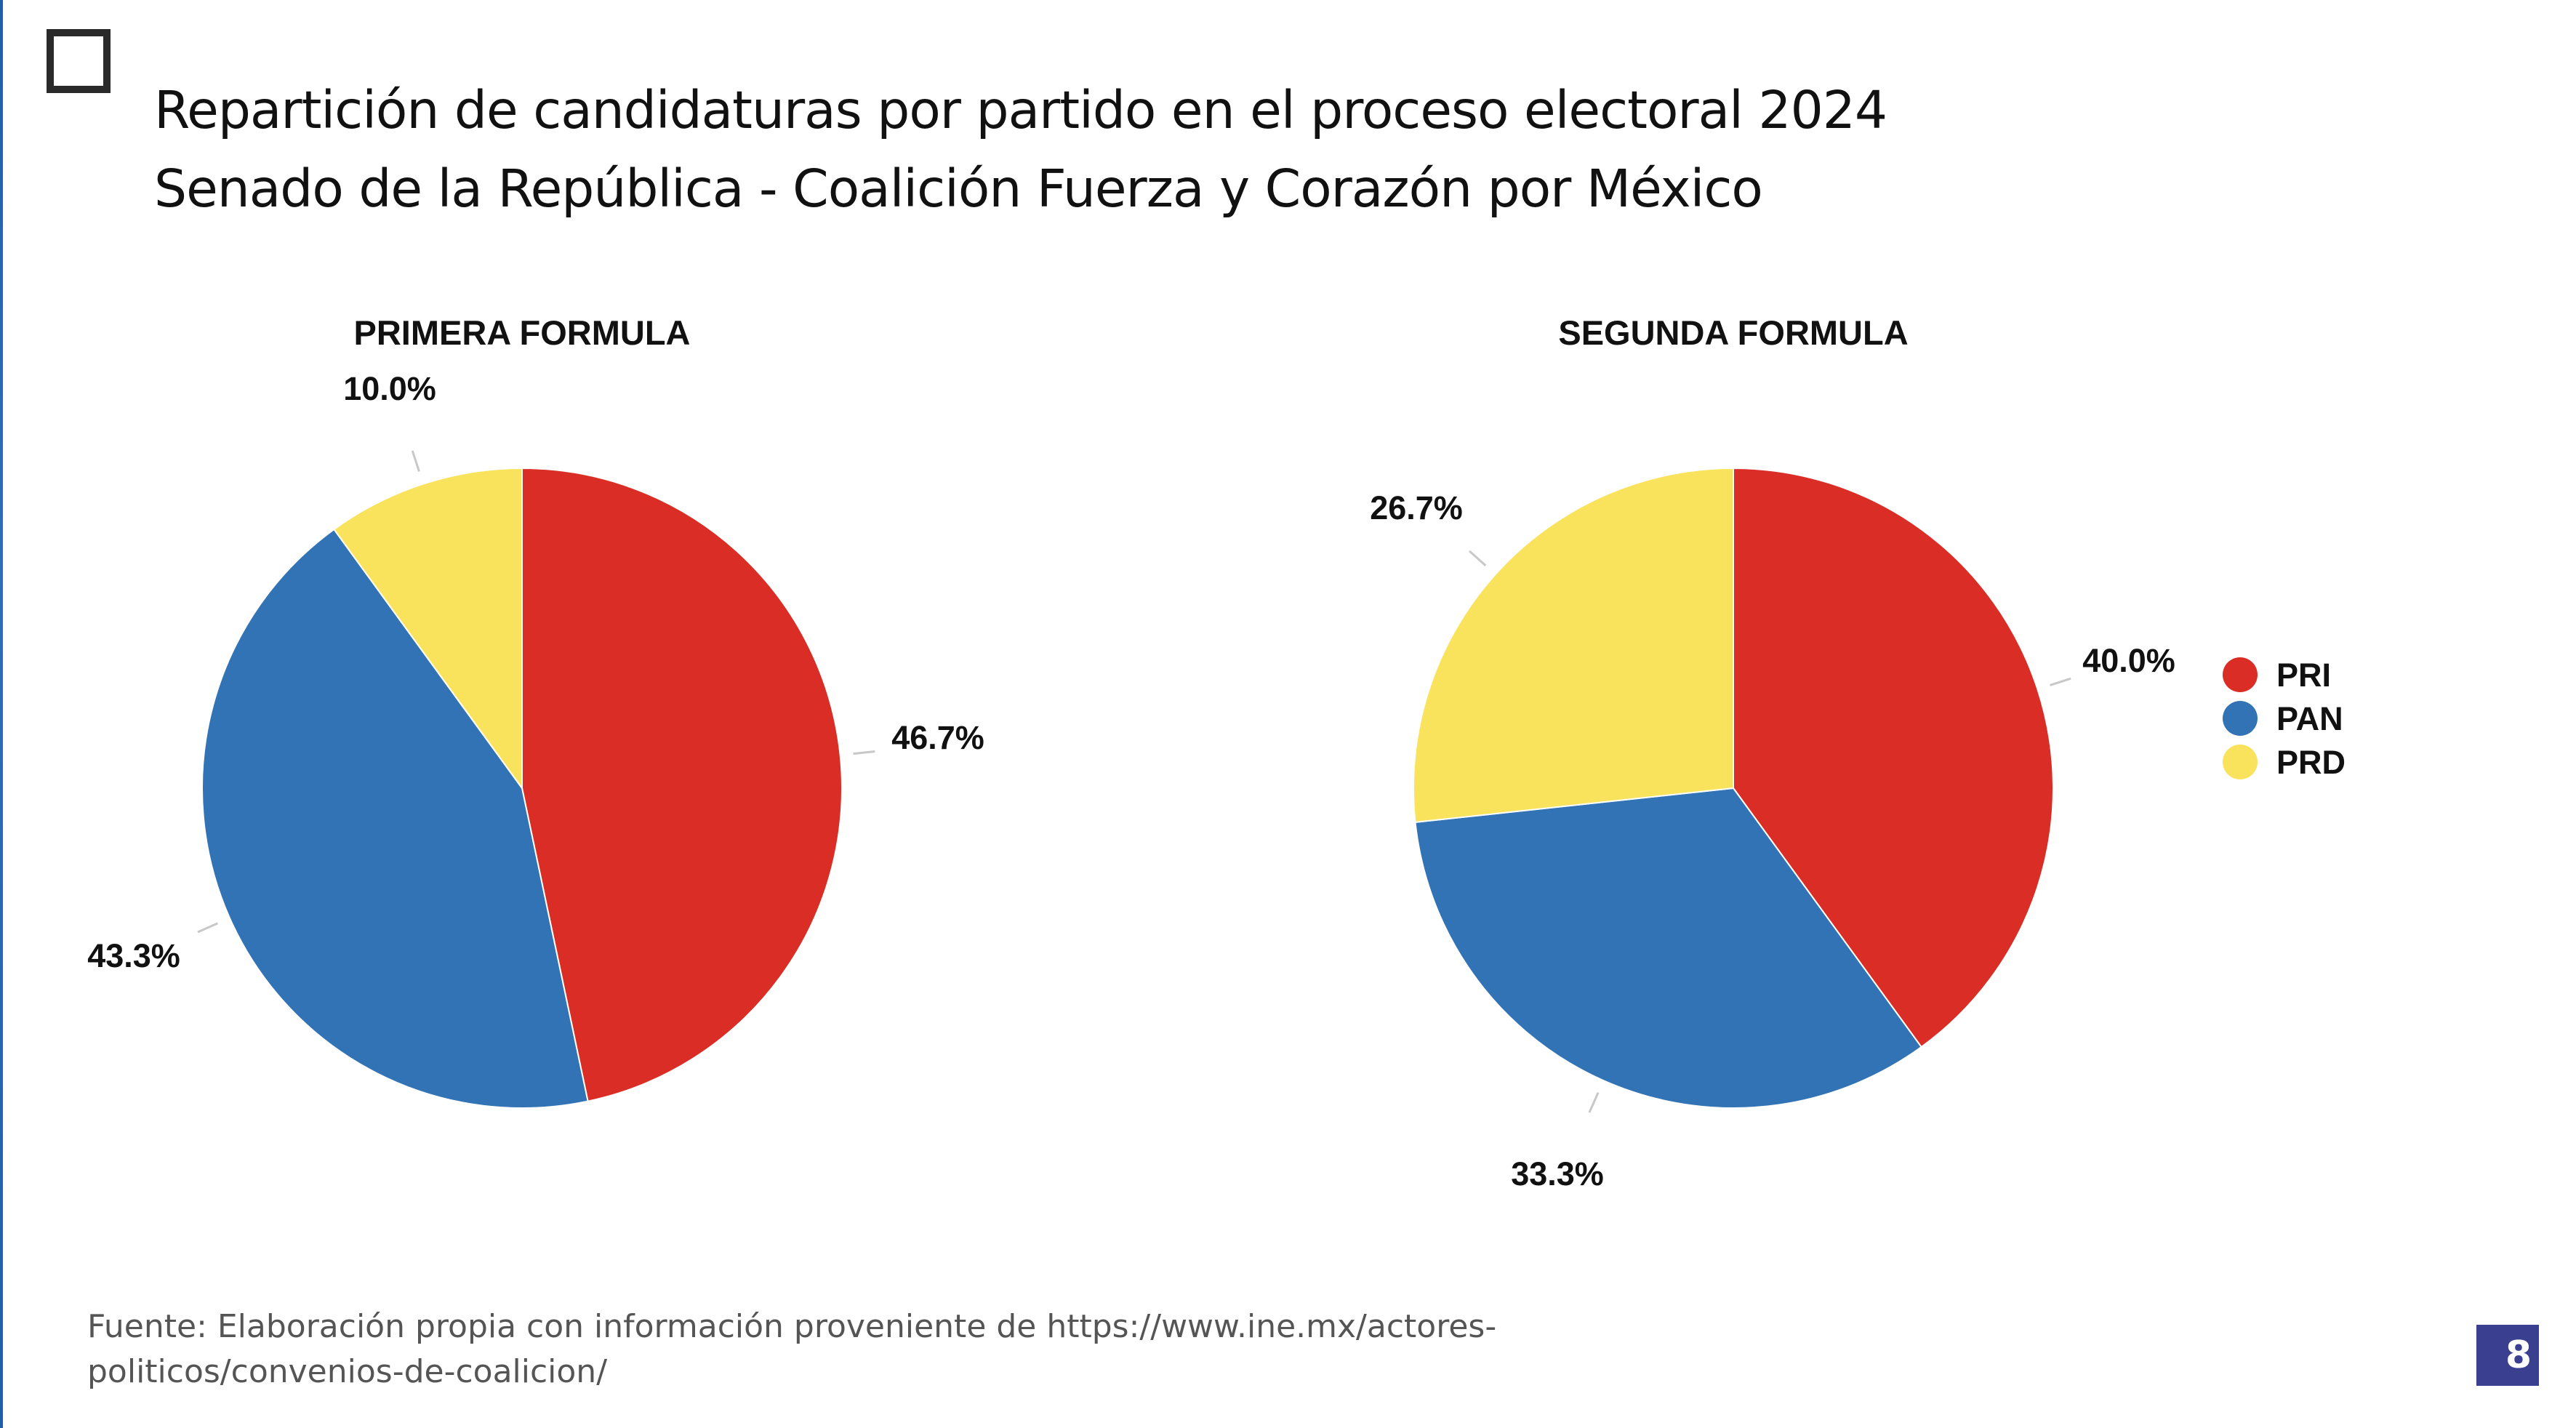 This screenshot has width=2576, height=1428. Describe the element at coordinates (347, 1371) in the screenshot. I see `source-line-2: politicos/convenios-de-coalicion/` at that location.